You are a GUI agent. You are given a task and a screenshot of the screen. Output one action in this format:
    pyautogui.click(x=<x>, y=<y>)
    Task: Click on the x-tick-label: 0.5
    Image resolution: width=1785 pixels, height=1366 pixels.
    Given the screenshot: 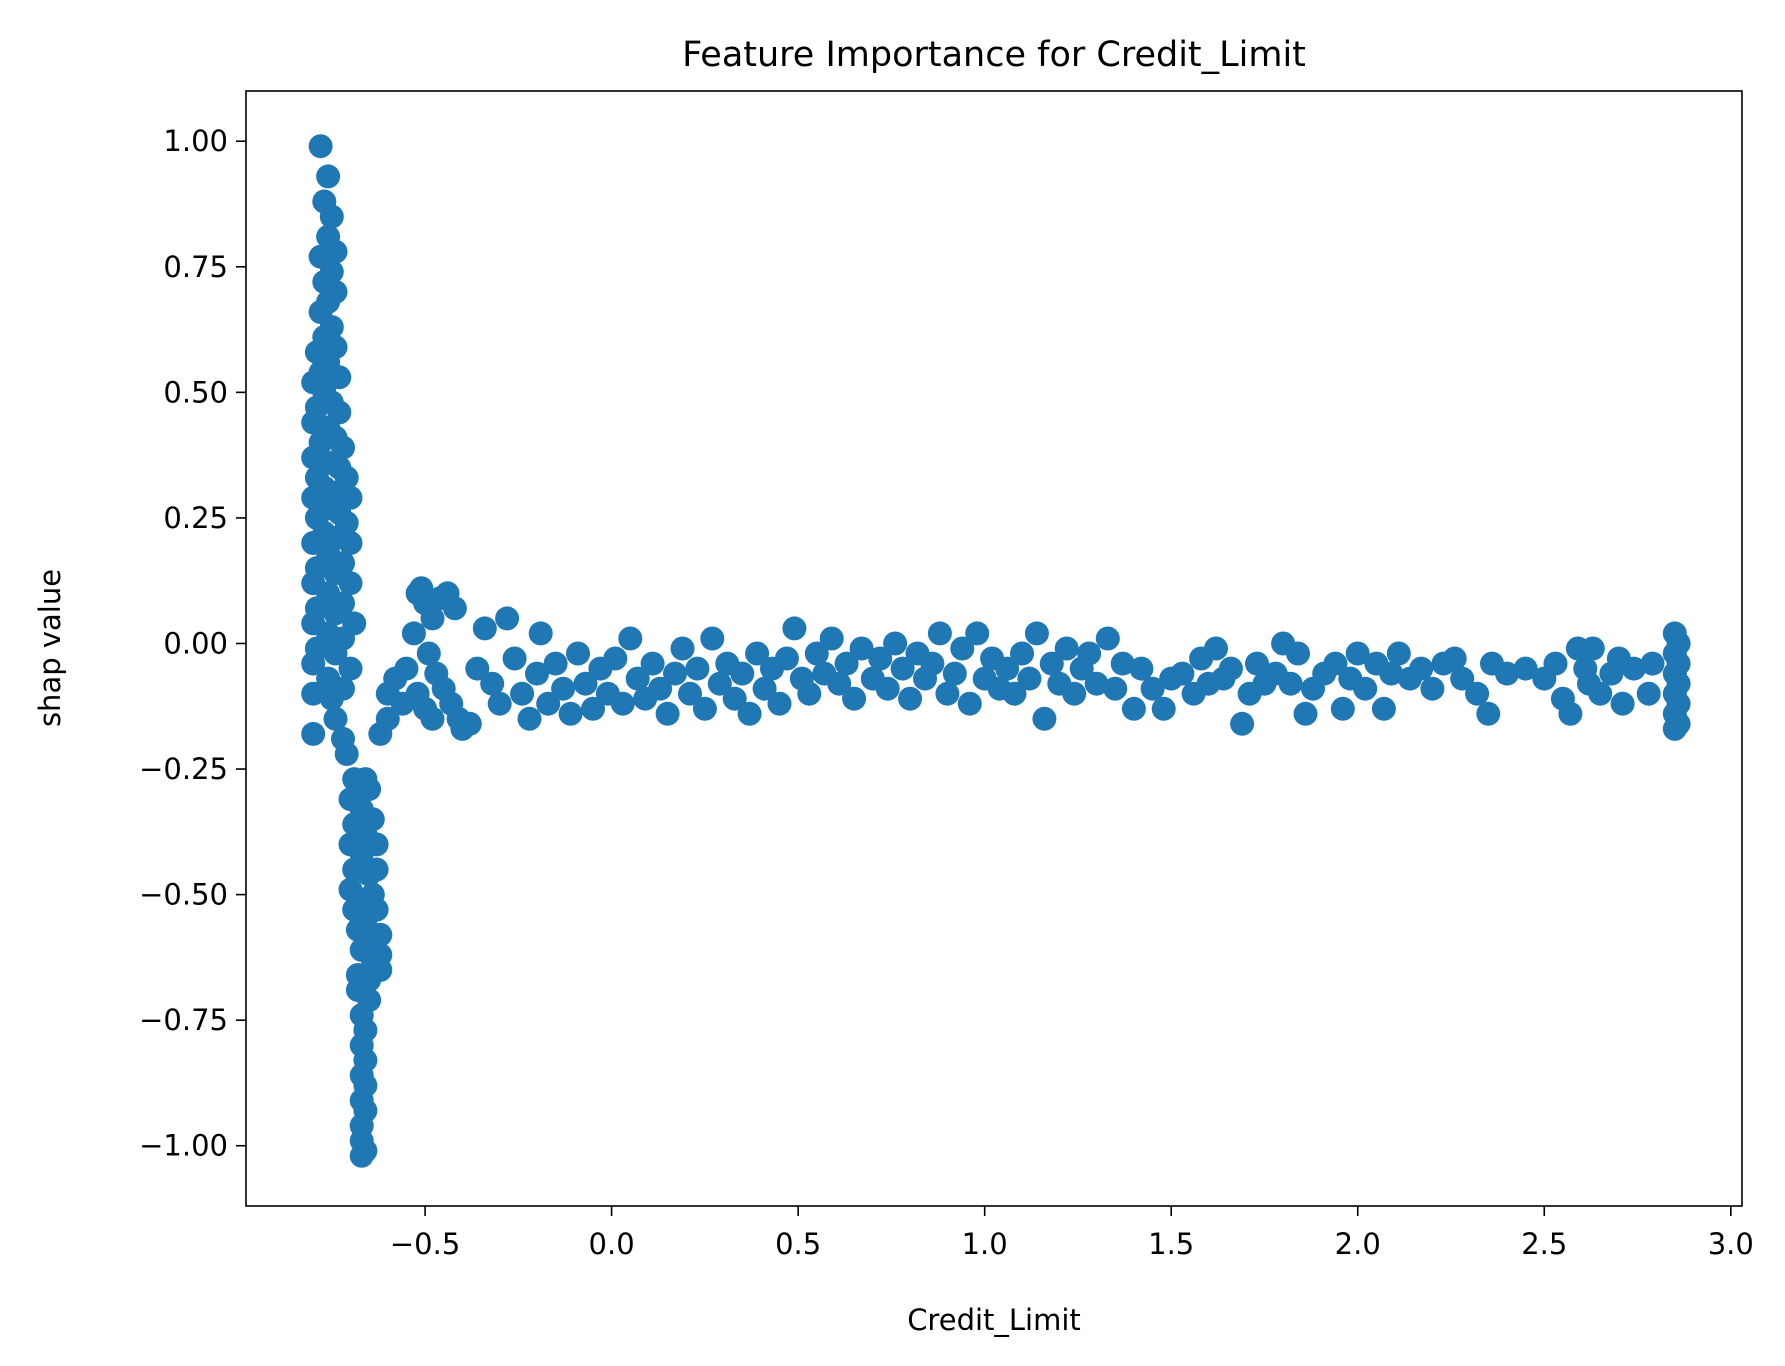 What is the action you would take?
    pyautogui.click(x=798, y=1244)
    